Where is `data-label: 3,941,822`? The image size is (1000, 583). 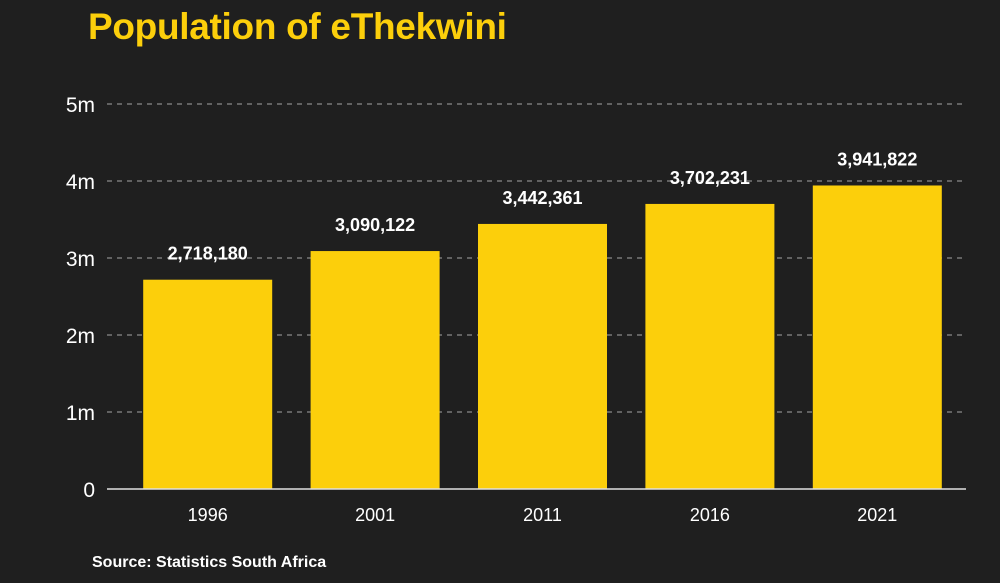 data-label: 3,941,822 is located at coordinates (877, 159).